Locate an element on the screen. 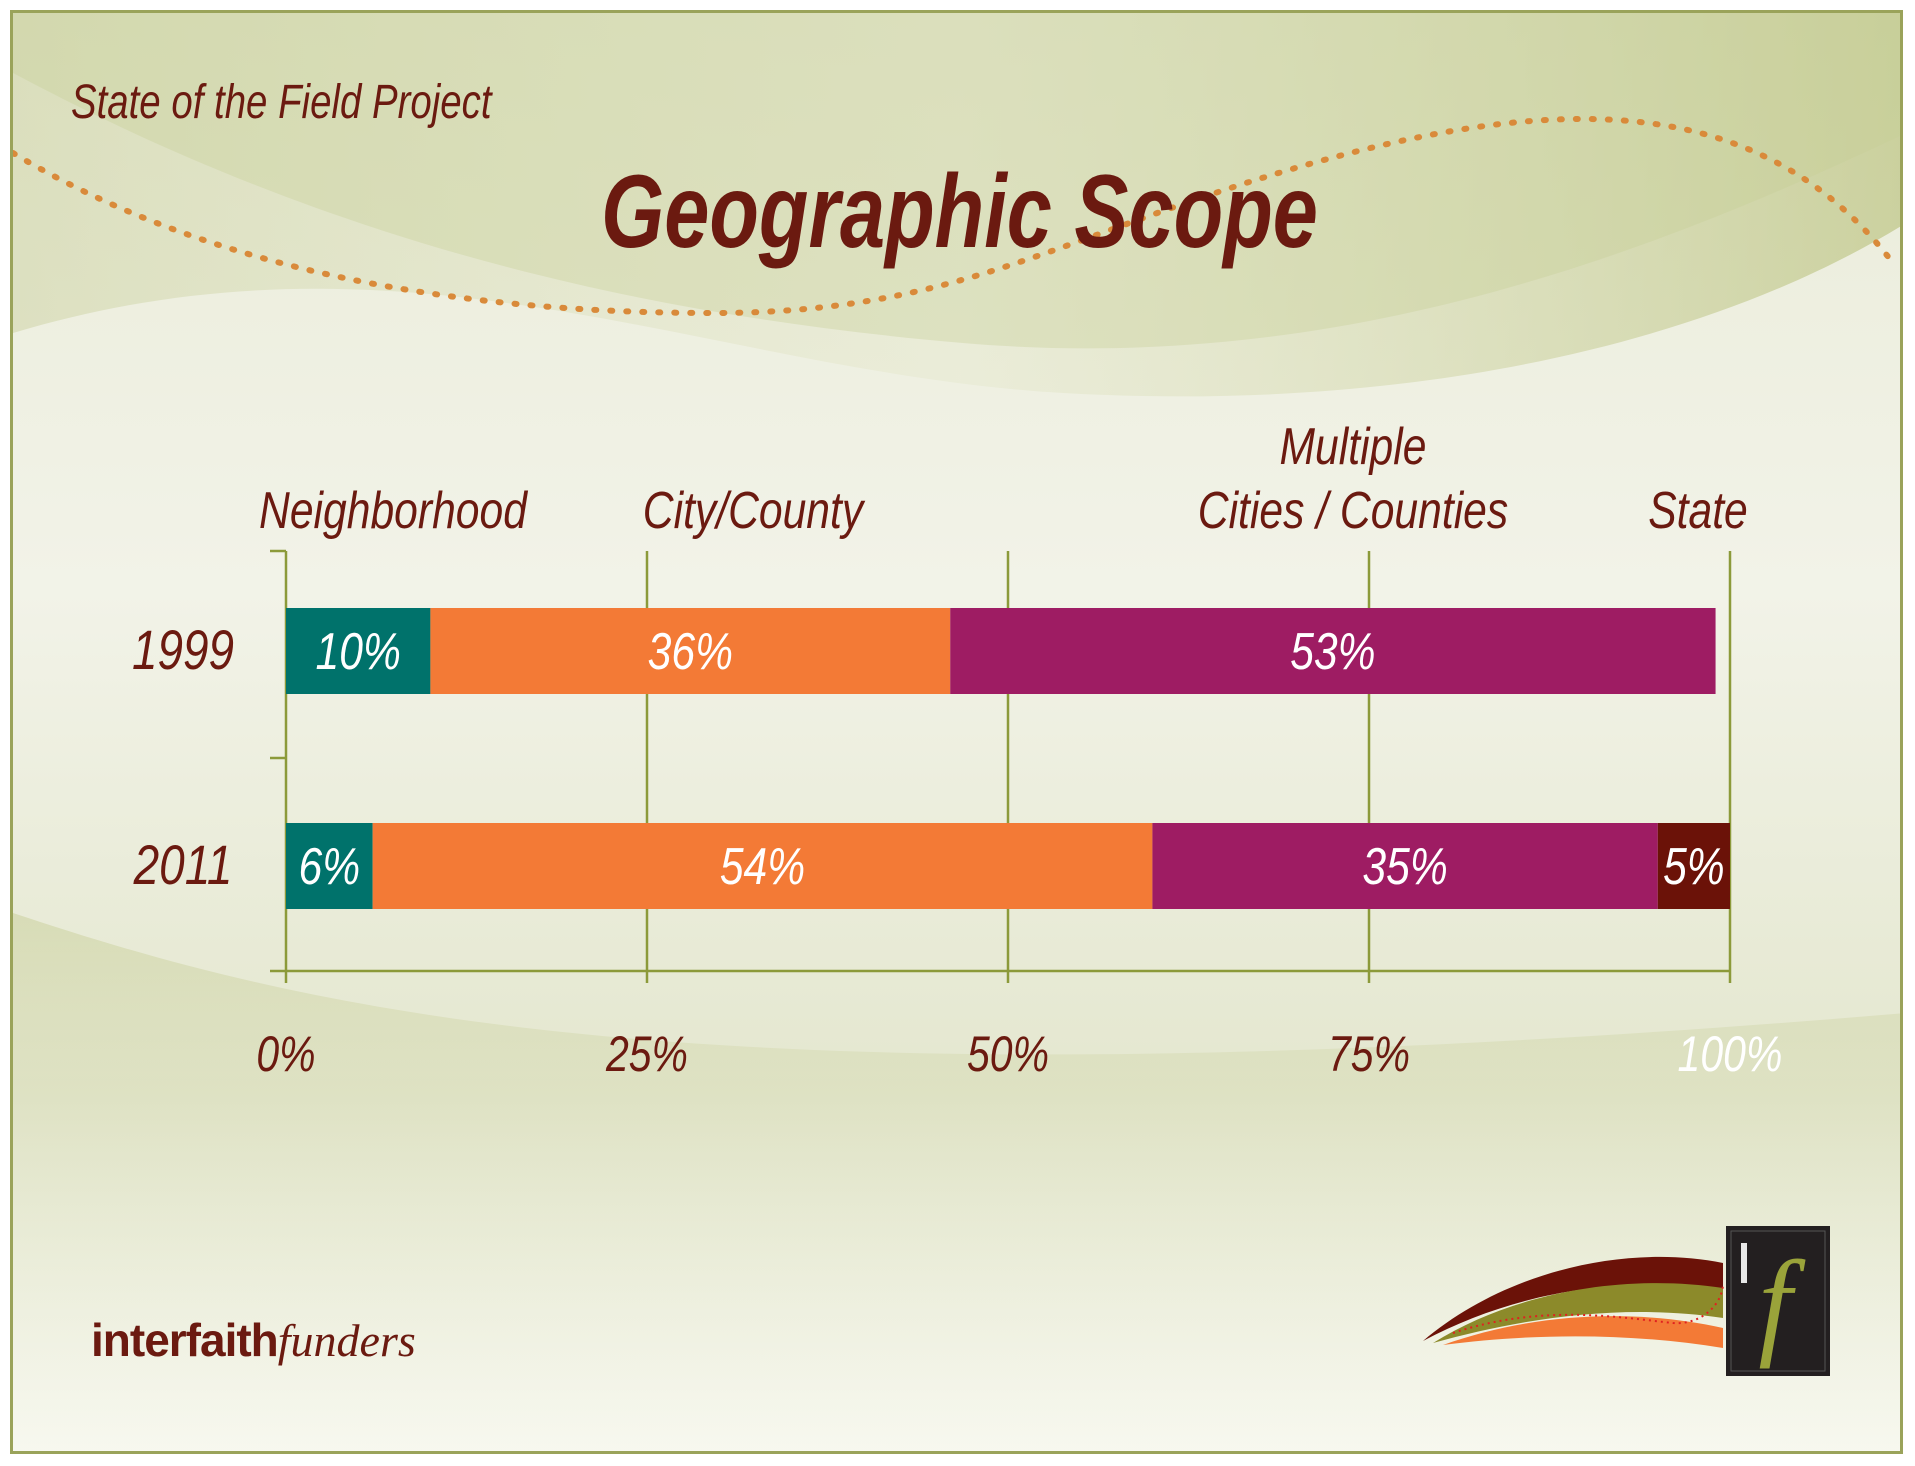  bar-label-2011-3: 5% is located at coordinates (1694, 867).